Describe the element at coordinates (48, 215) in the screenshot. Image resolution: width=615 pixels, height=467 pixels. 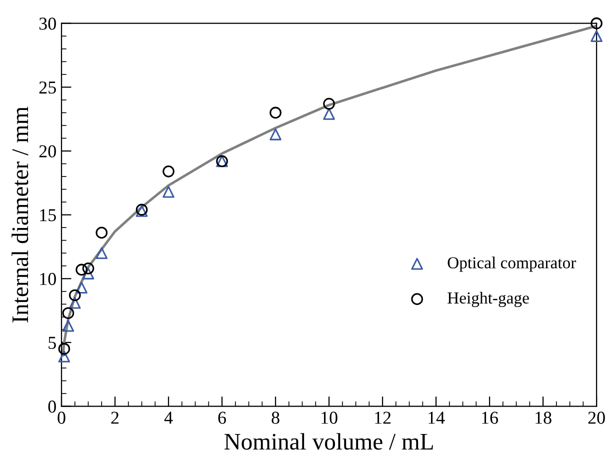
I see `y-tick-label: 15` at that location.